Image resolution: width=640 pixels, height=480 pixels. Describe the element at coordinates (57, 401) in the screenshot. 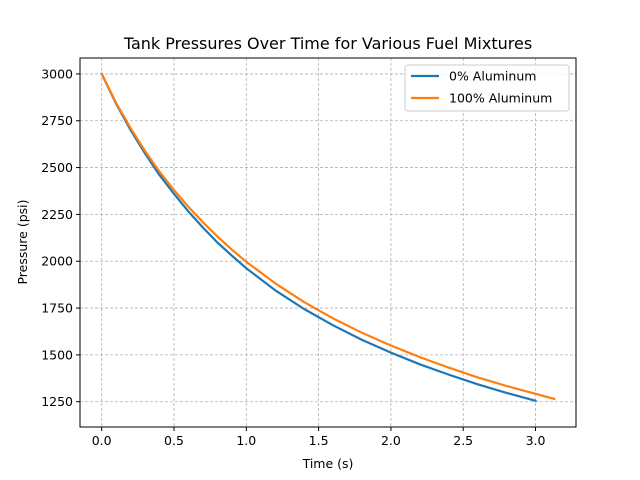

I see `y-tick-label: 1250` at that location.